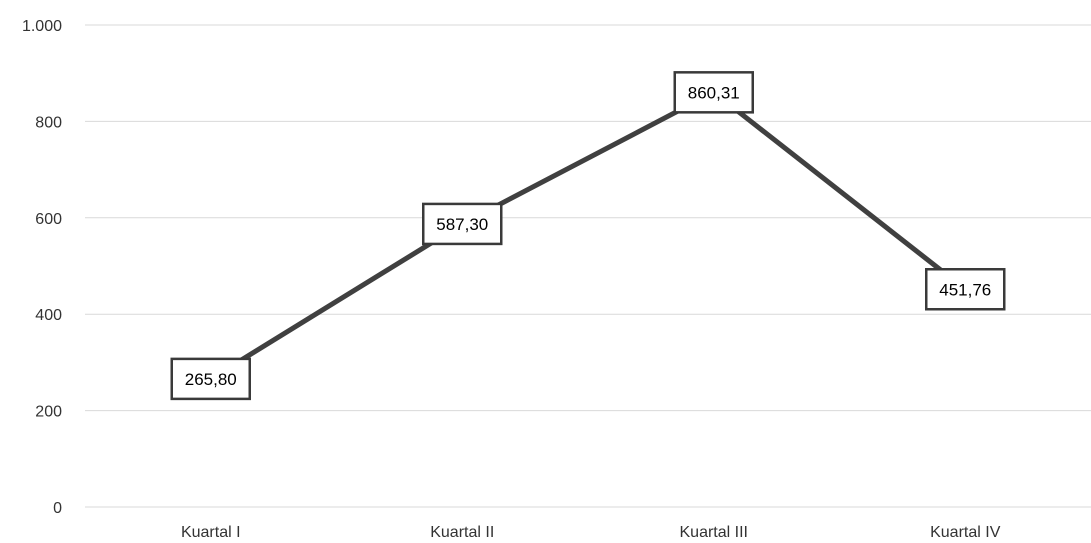 The image size is (1091, 543). I want to click on data-label: 451,76, so click(965, 289).